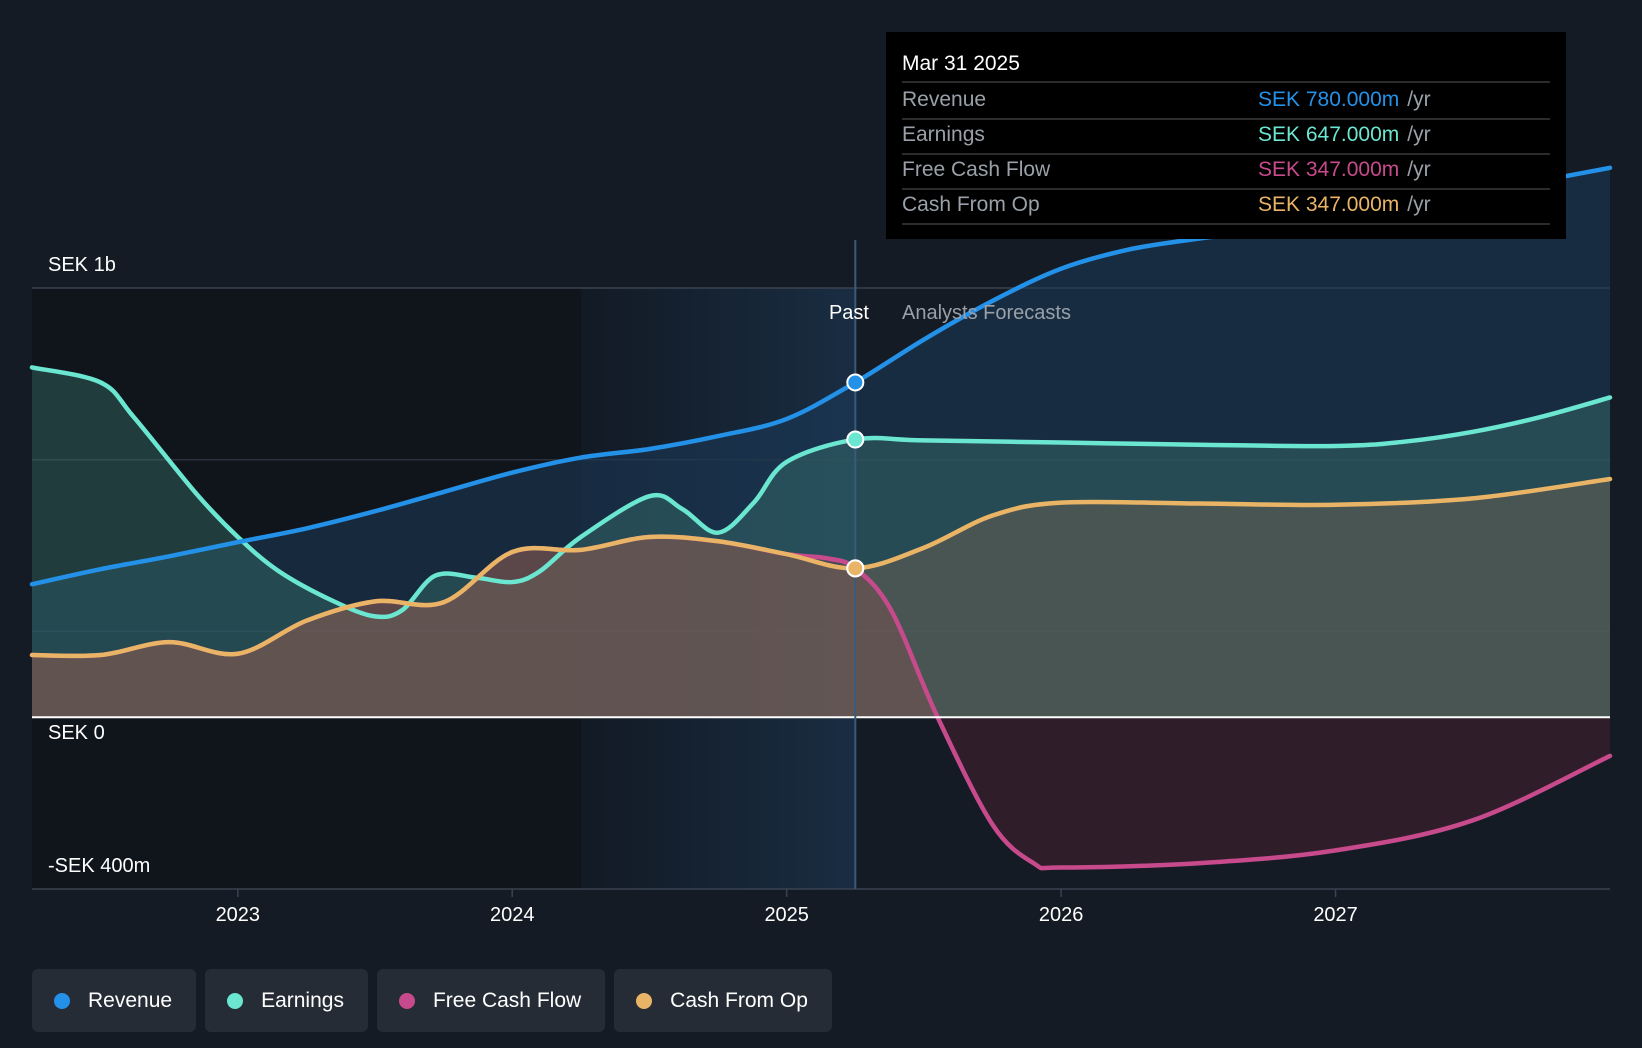 The image size is (1642, 1048). Describe the element at coordinates (849, 313) in the screenshot. I see `past-label: Past` at that location.